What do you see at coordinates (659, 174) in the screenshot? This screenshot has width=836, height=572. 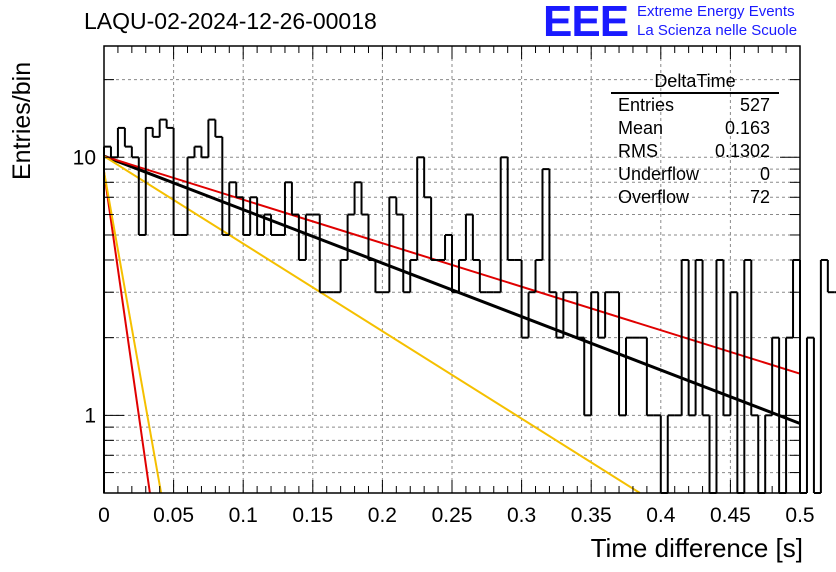 I see `stats-label: Underflow` at bounding box center [659, 174].